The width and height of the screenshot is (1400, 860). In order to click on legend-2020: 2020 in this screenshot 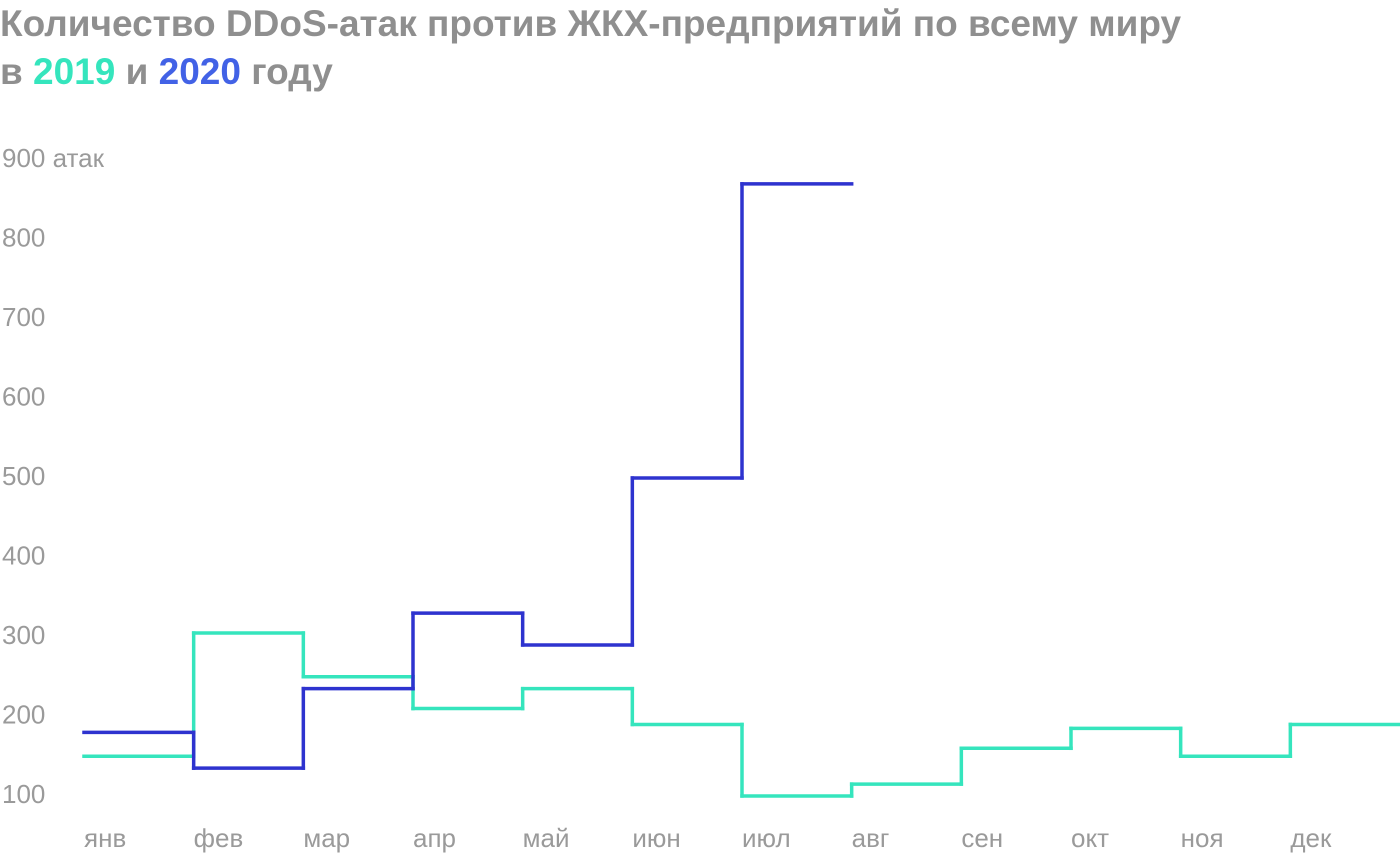, I will do `click(200, 71)`.